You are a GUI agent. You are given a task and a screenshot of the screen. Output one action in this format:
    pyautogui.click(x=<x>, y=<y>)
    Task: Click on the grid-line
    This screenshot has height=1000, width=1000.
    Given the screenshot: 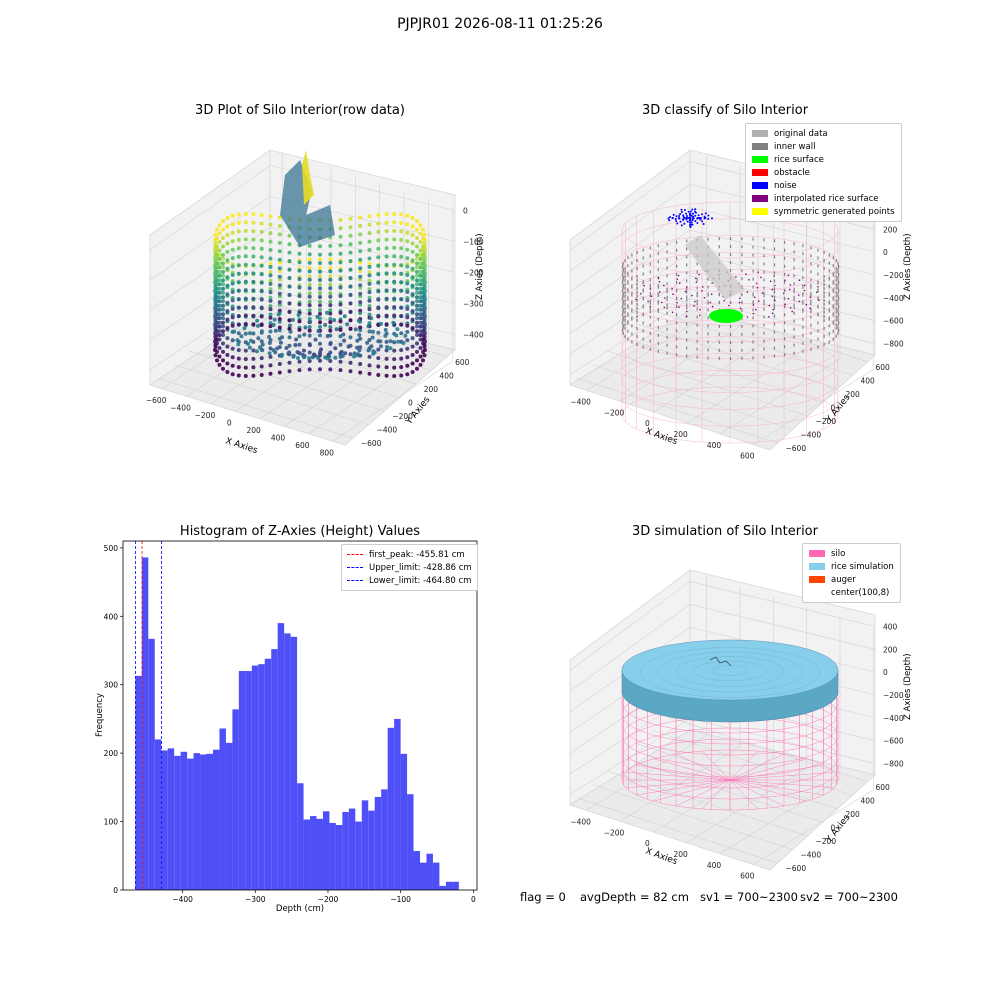 What is the action you would take?
    pyautogui.click(x=746, y=805)
    